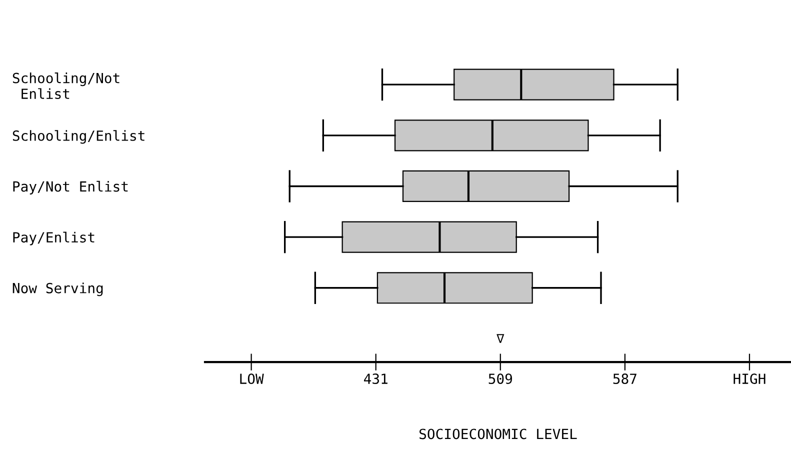  What do you see at coordinates (70, 187) in the screenshot?
I see `y-tick-label: Pay/Not Enlist` at bounding box center [70, 187].